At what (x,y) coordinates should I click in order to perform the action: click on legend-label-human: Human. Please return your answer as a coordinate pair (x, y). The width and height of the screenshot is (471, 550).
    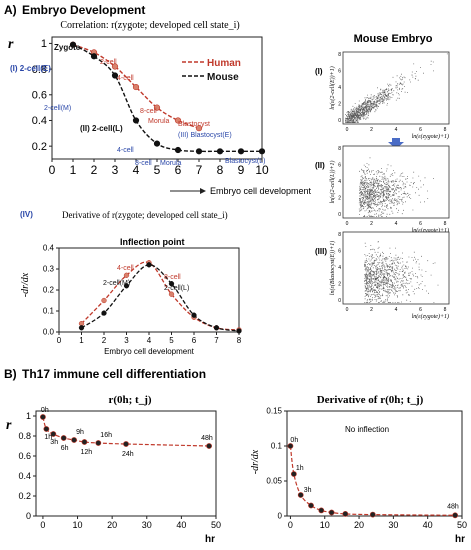
    Looking at the image, I should click on (224, 63).